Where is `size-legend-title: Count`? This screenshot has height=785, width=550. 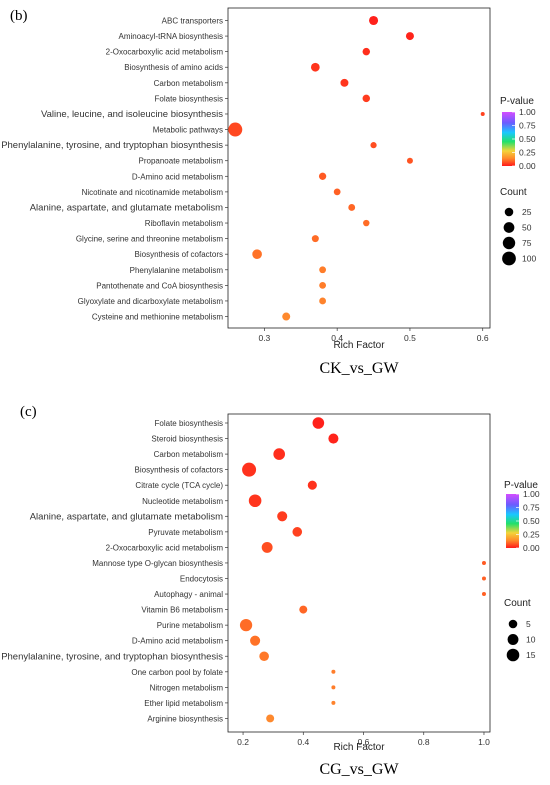 size-legend-title: Count is located at coordinates (517, 603).